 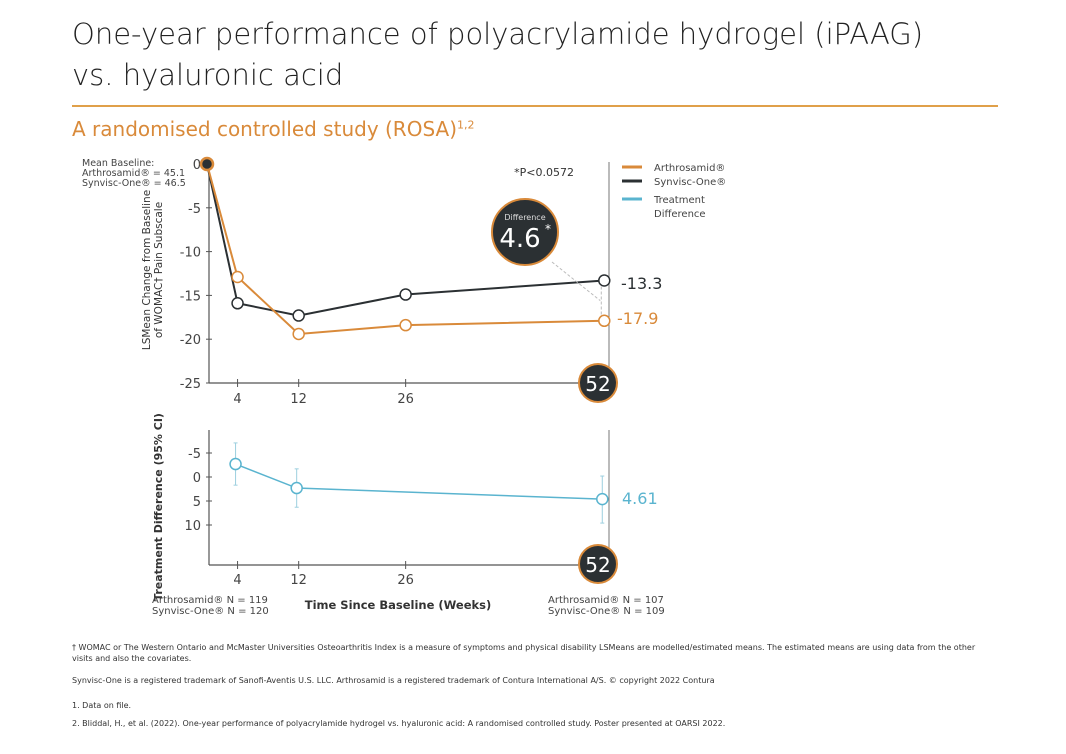 I want to click on difference-badge, so click(x=525, y=232).